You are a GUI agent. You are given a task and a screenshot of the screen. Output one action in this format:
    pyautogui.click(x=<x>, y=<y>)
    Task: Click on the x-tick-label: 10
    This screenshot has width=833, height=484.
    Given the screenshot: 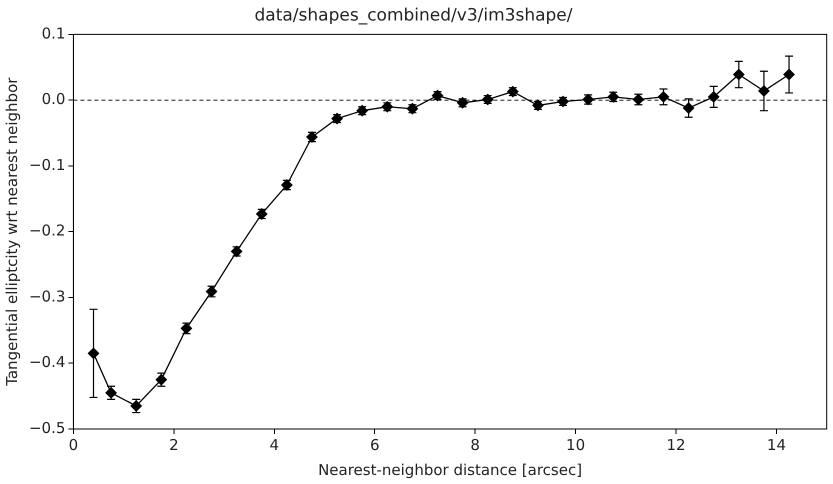 What is the action you would take?
    pyautogui.click(x=576, y=445)
    